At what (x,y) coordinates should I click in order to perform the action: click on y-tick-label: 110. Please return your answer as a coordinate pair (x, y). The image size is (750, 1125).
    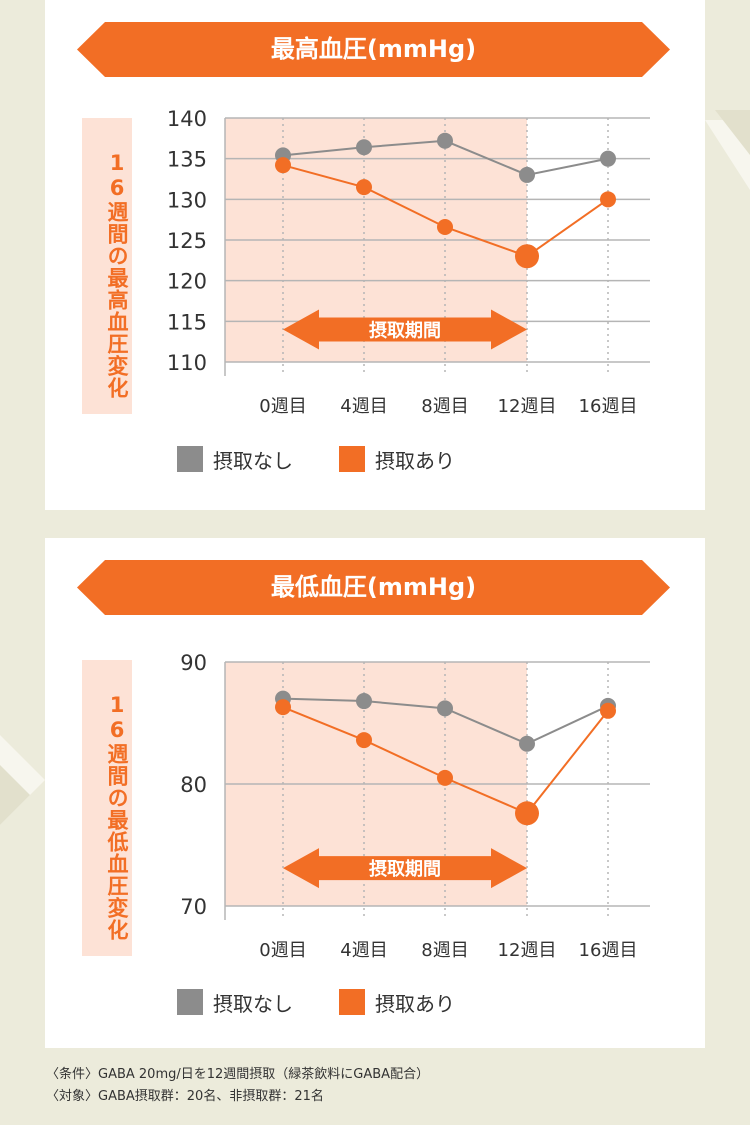
    Looking at the image, I should click on (187, 363).